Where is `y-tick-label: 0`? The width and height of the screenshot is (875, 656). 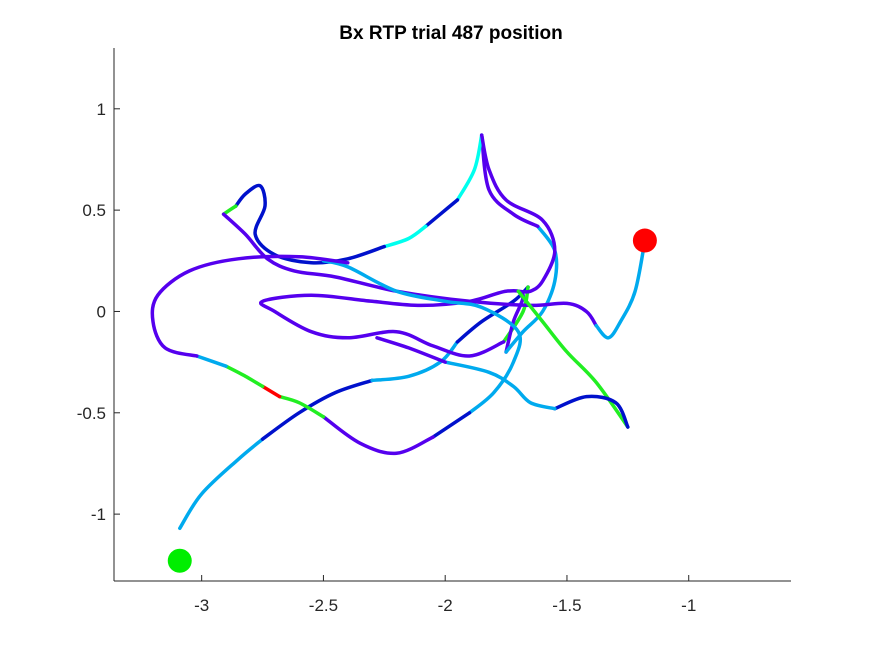 y-tick-label: 0 is located at coordinates (101, 311).